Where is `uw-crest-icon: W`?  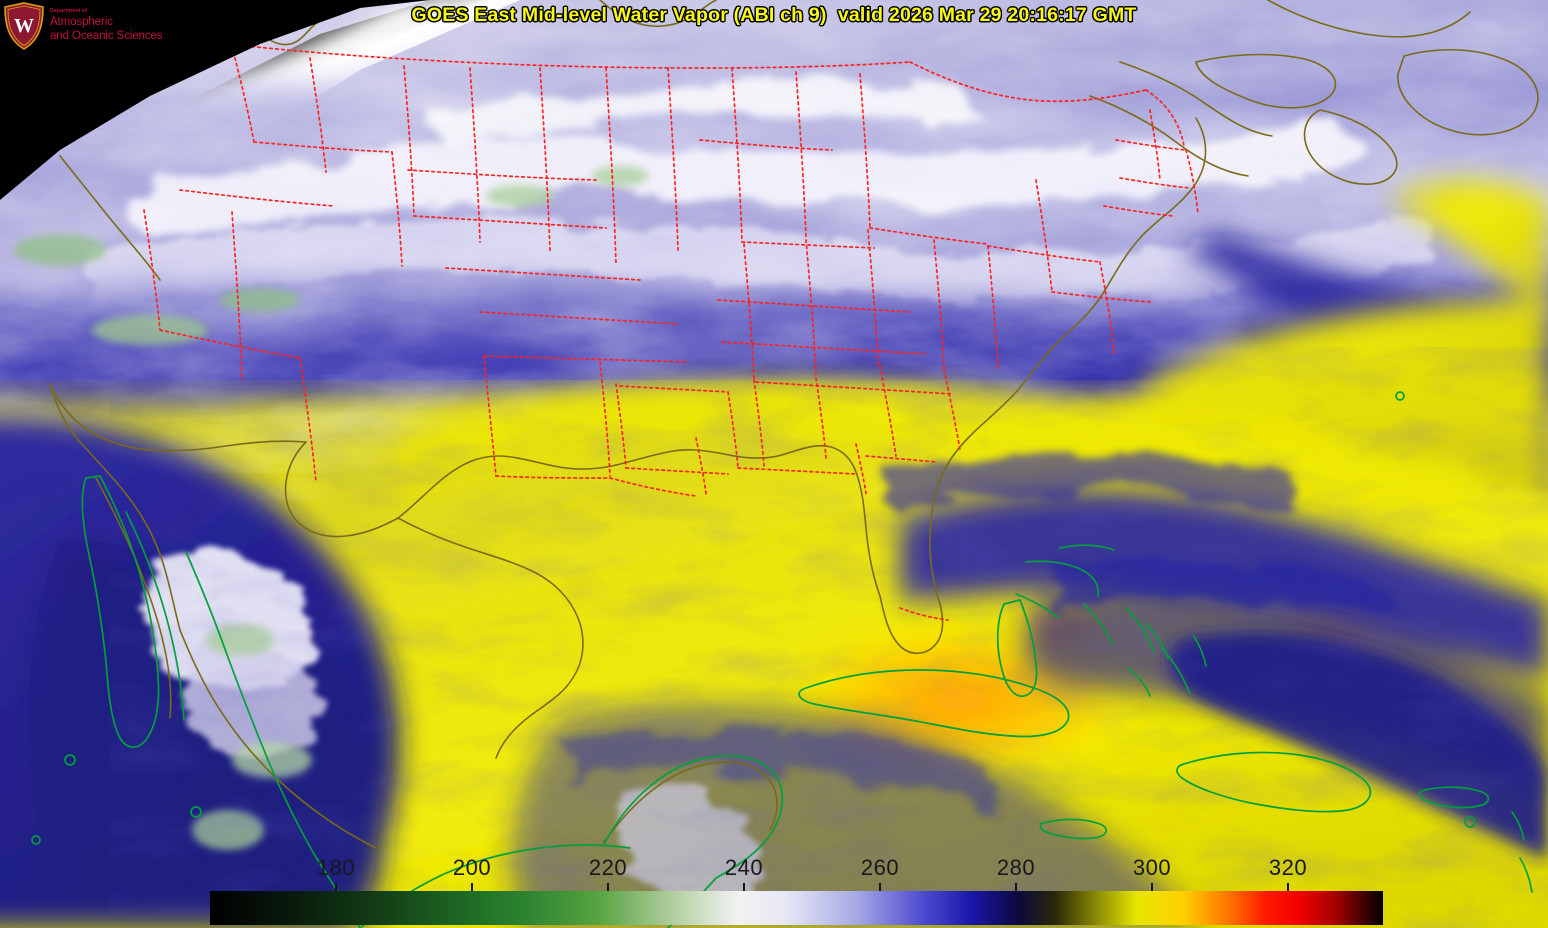
uw-crest-icon: W is located at coordinates (24, 26).